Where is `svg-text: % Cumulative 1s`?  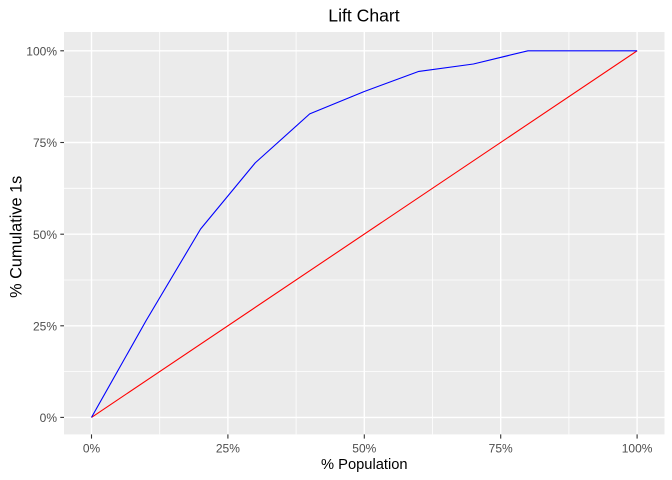
svg-text: % Cumulative 1s is located at coordinates (16, 237).